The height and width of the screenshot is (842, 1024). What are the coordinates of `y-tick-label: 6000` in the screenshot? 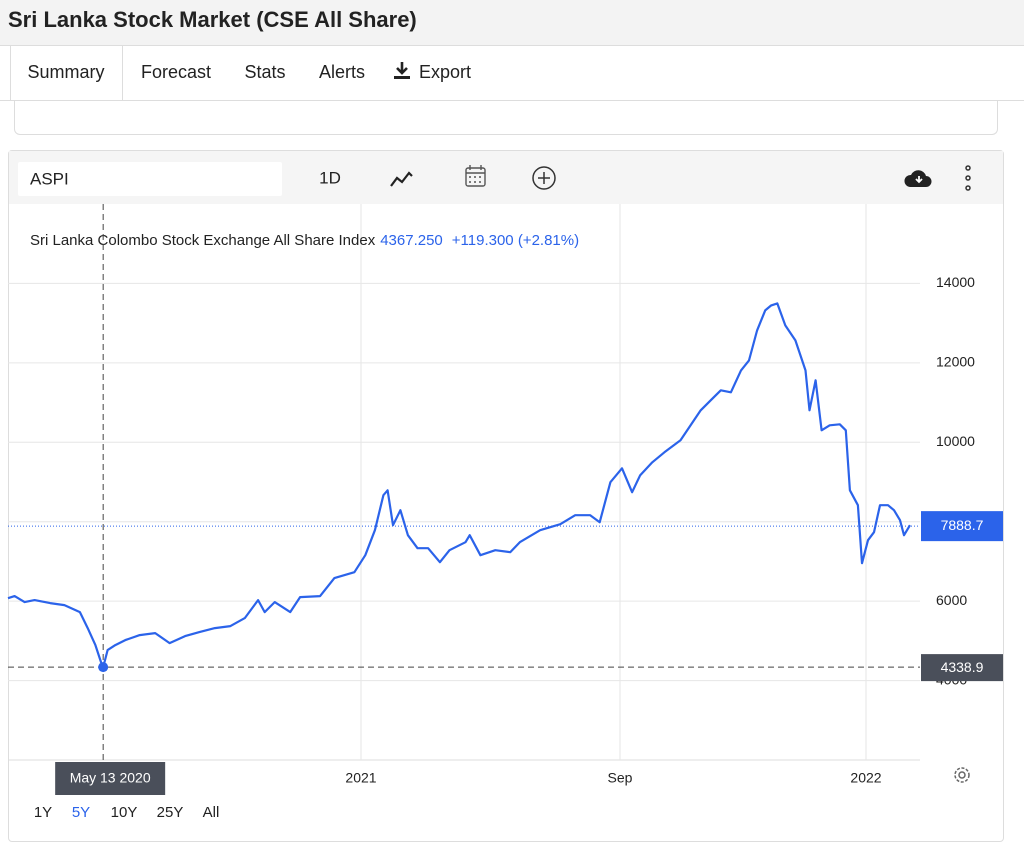 It's located at (951, 600).